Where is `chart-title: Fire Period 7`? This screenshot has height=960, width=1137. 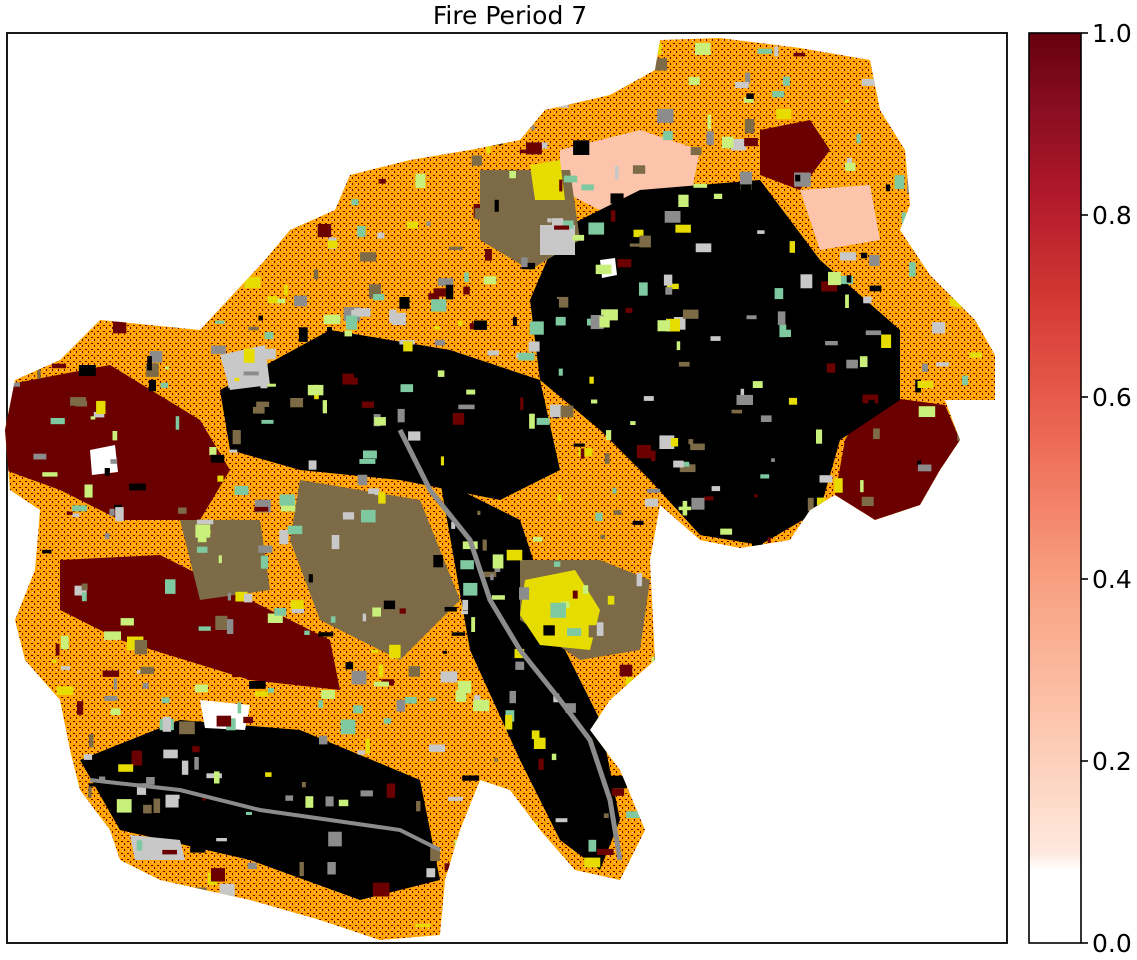
chart-title: Fire Period 7 is located at coordinates (510, 15).